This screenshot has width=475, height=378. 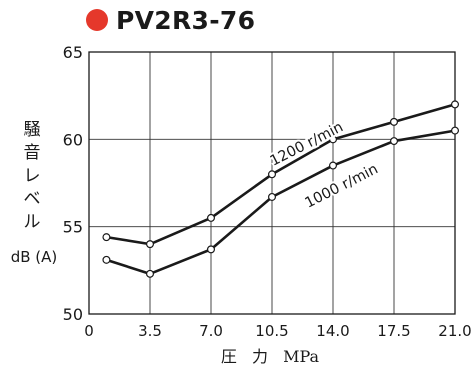 I want to click on y-axis-label-char: レ, so click(x=32, y=176).